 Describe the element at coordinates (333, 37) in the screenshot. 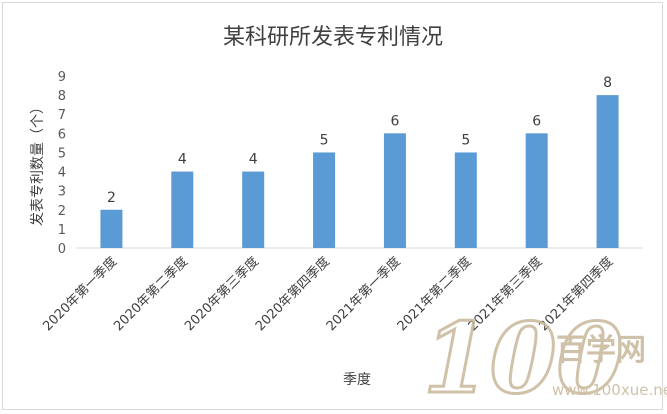

I see `chart-title: 某科研所发表专利情况` at that location.